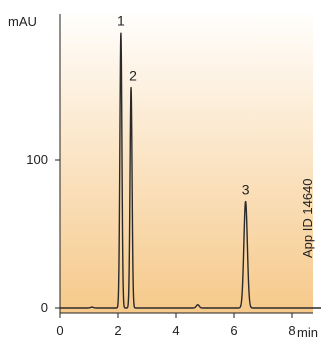  Describe the element at coordinates (246, 189) in the screenshot. I see `peak-label: 3` at that location.